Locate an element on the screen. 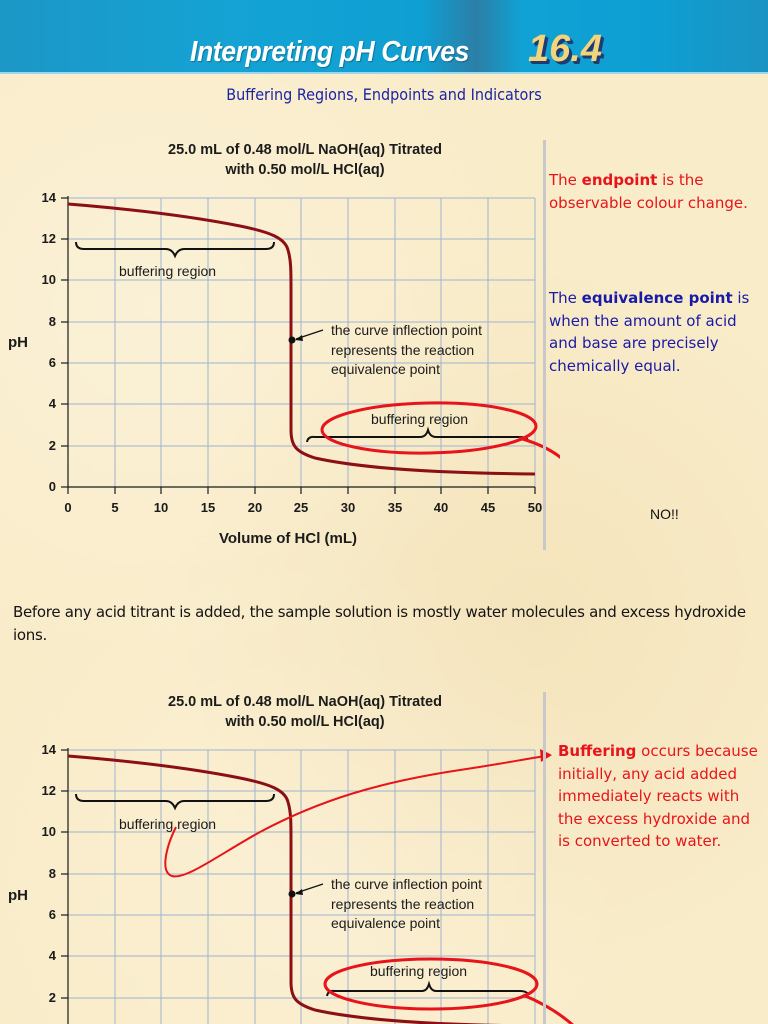  section-number: 16.4 is located at coordinates (565, 49).